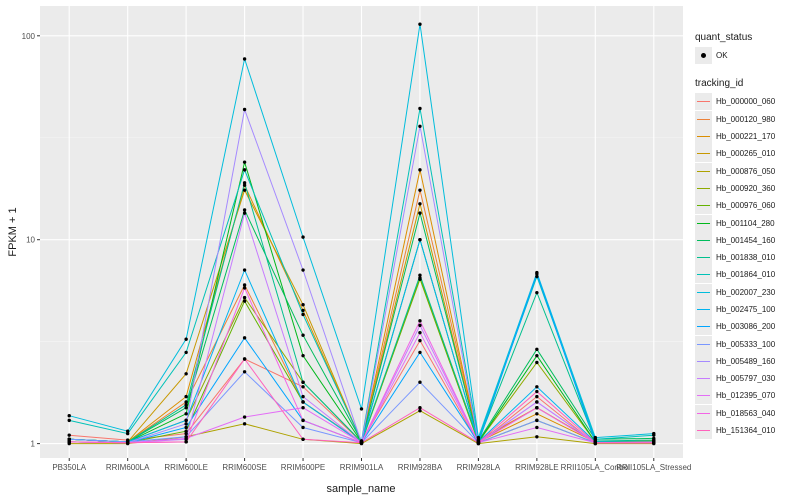  What do you see at coordinates (746, 119) in the screenshot?
I see `legend-label: Hb_000120_980` at bounding box center [746, 119].